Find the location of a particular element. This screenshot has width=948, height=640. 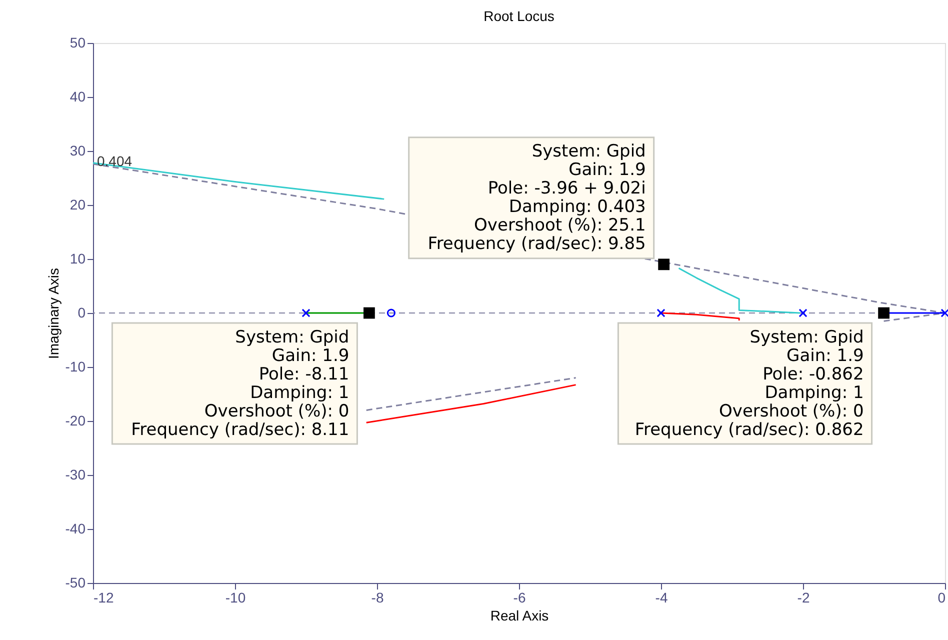

y-tick-label: 20 is located at coordinates (78, 204).